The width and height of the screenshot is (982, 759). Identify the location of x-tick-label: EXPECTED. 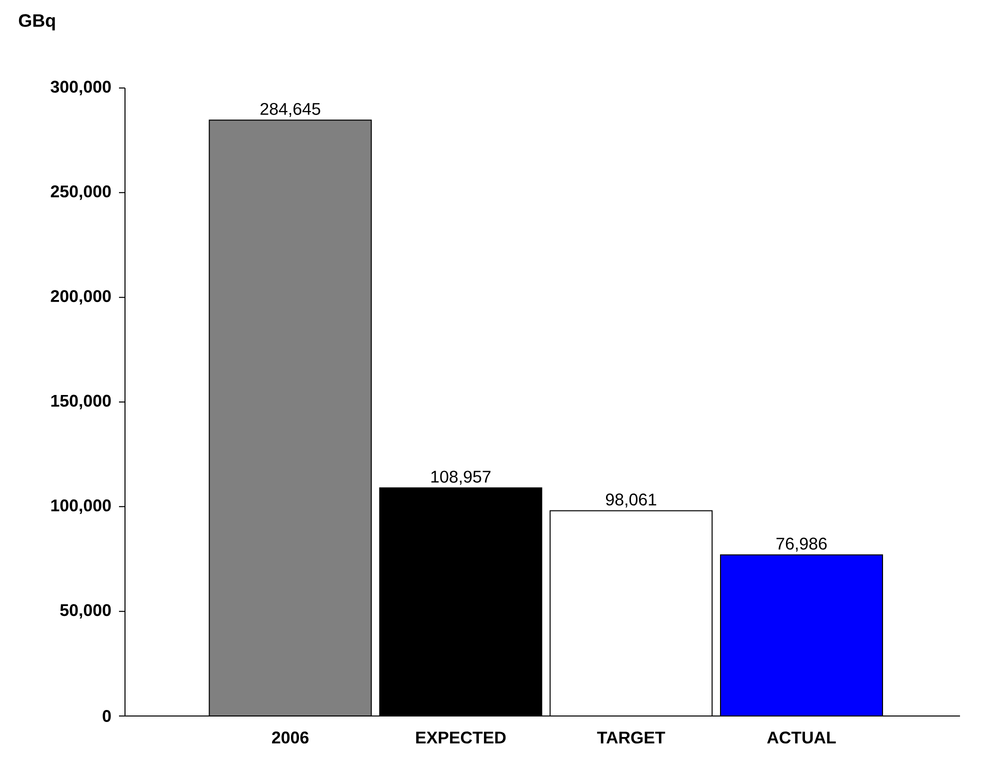
(461, 738).